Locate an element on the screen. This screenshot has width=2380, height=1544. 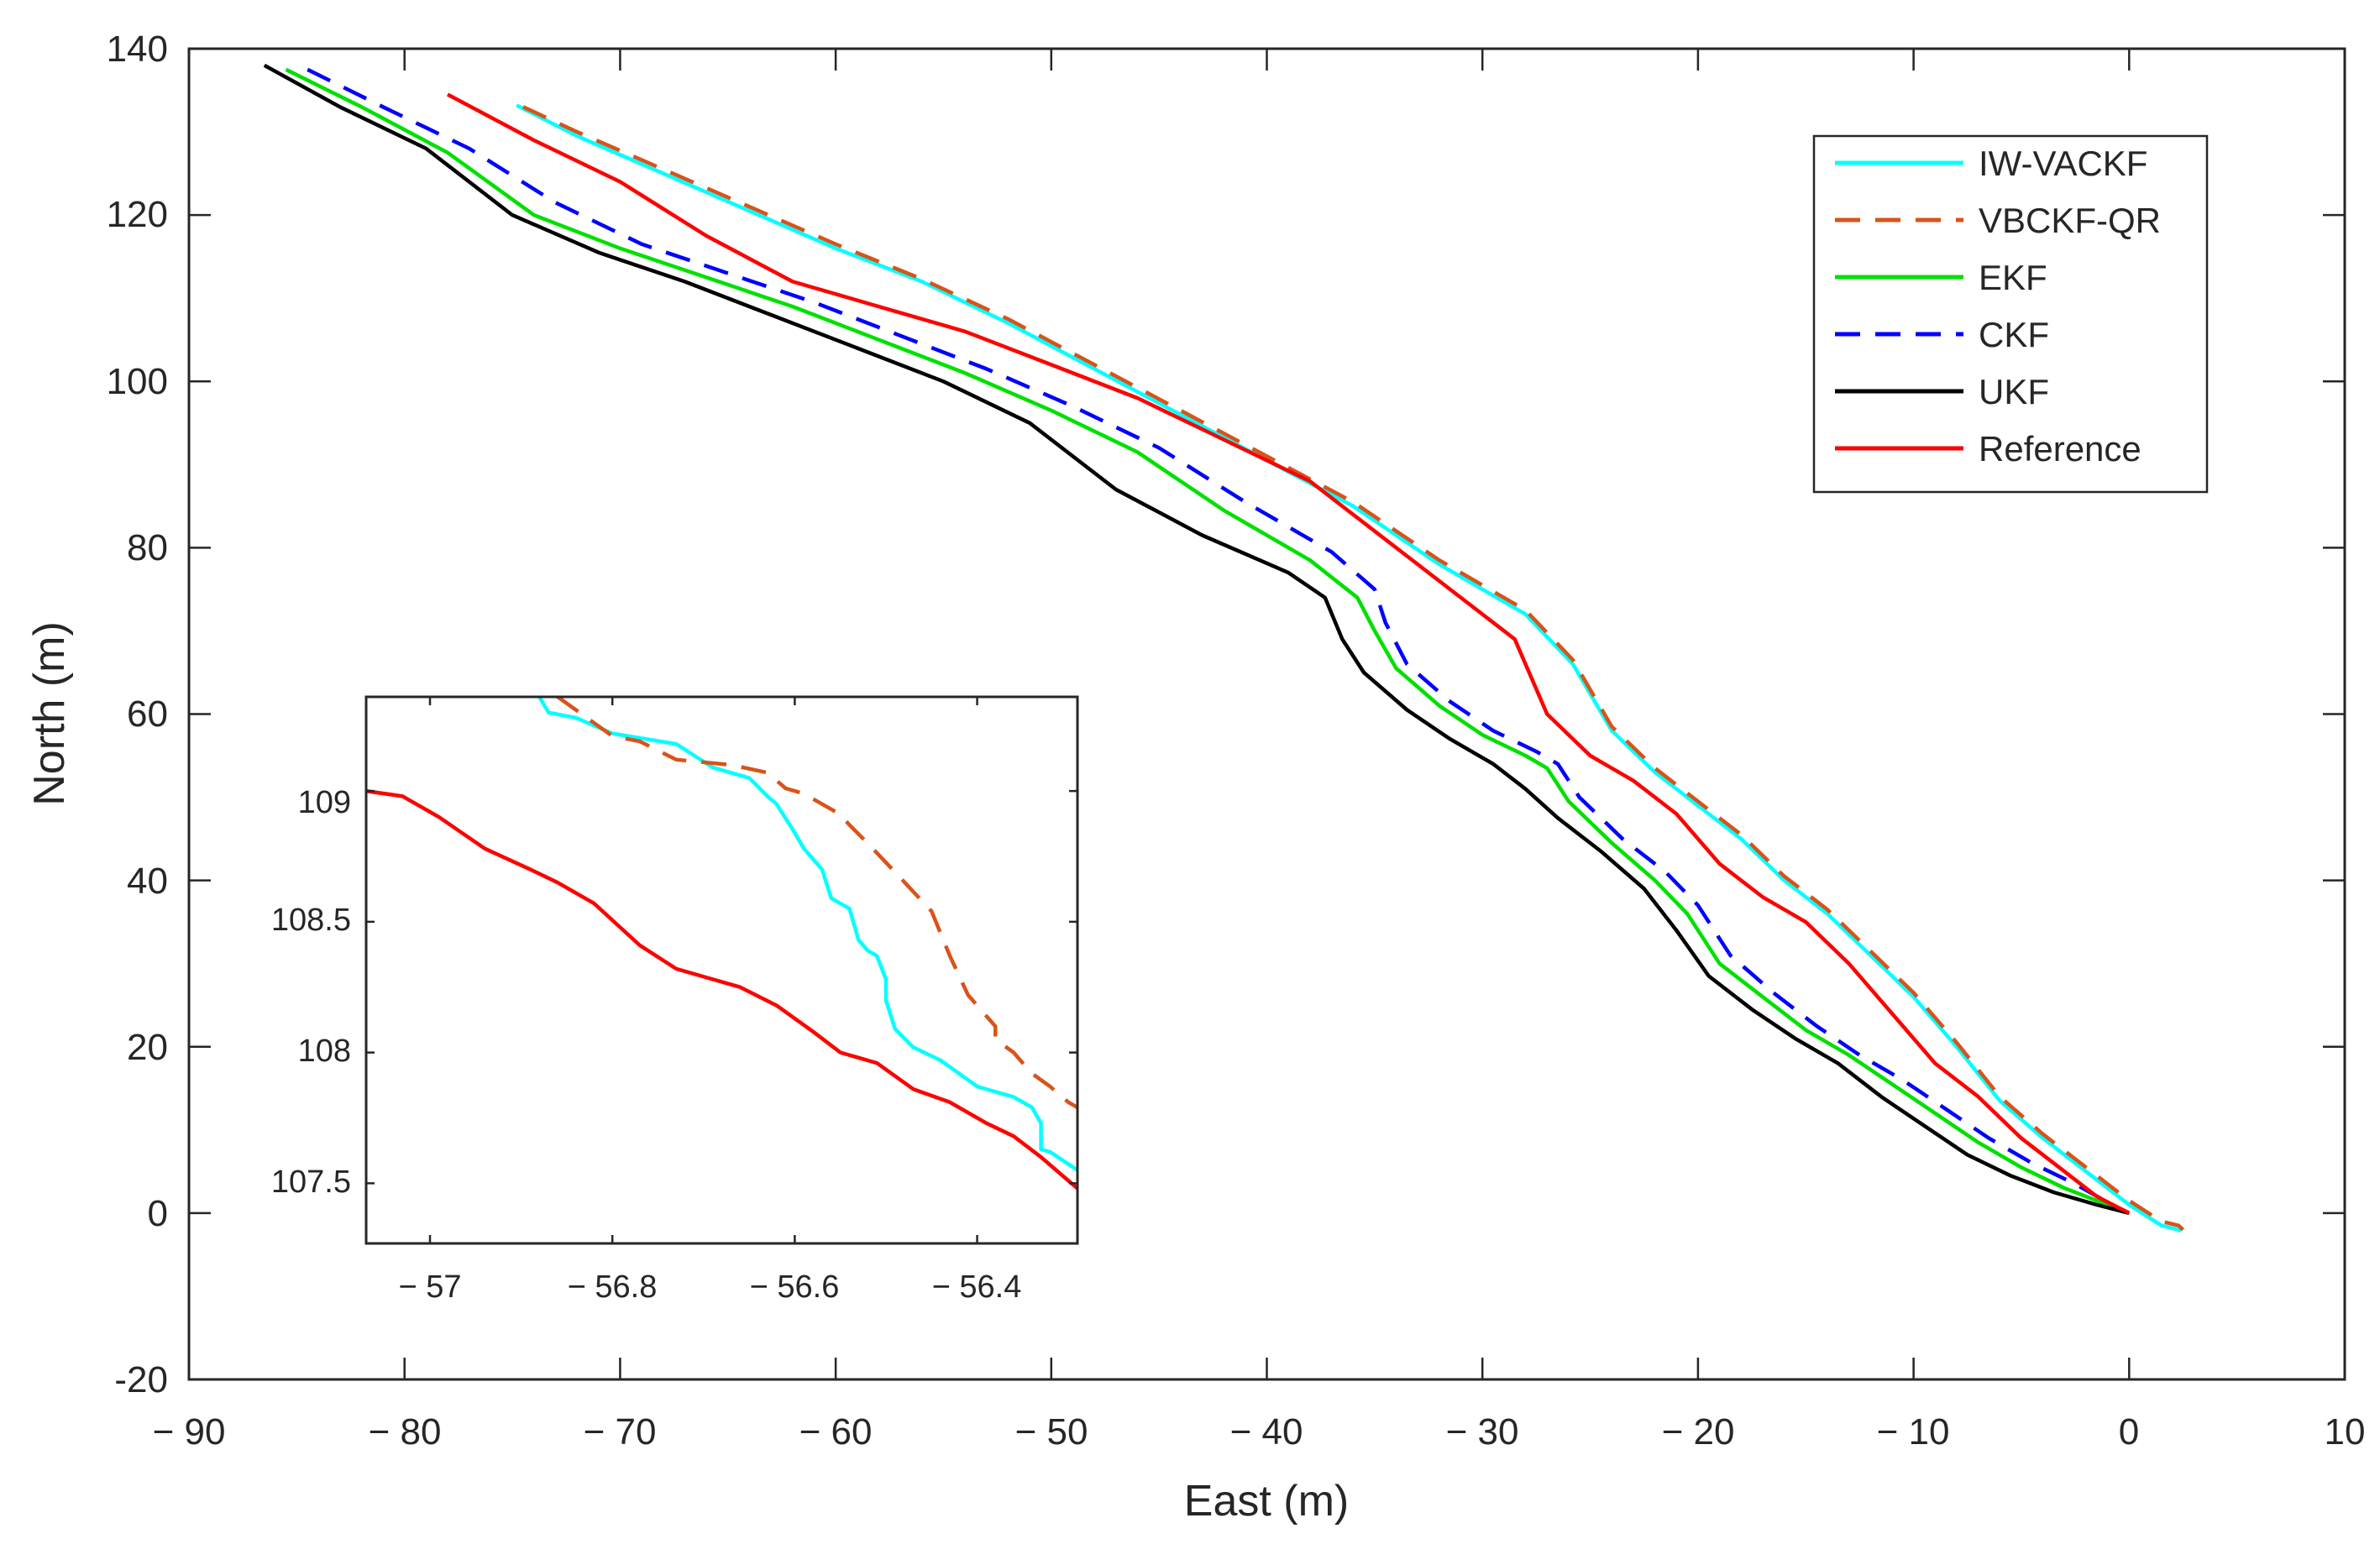
y-tick-label: 0 is located at coordinates (158, 1213).